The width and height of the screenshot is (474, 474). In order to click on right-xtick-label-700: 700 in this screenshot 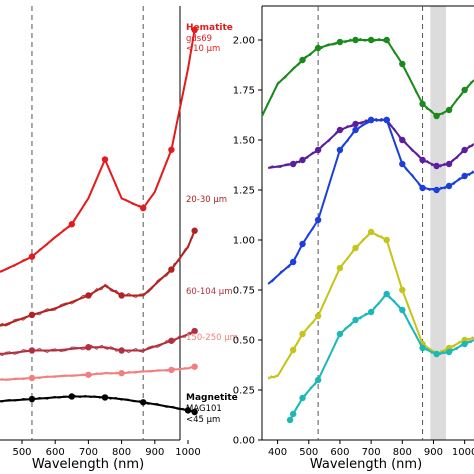, I will do `click(371, 452)`.